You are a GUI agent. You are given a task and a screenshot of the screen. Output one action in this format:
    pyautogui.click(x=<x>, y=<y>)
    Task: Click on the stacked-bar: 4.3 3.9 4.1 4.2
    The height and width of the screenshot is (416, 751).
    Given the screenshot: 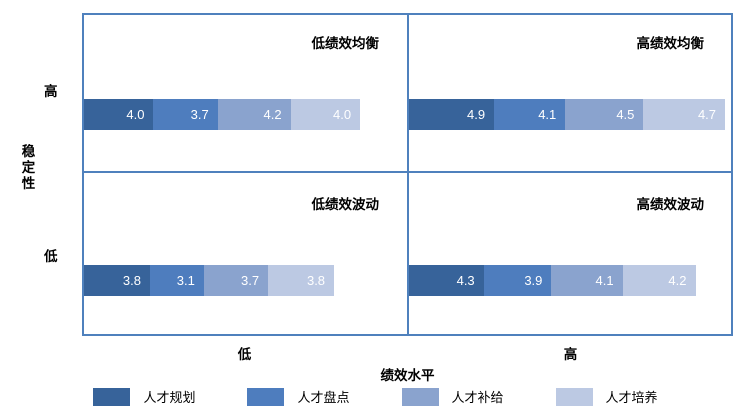 What is the action you would take?
    pyautogui.click(x=552, y=280)
    